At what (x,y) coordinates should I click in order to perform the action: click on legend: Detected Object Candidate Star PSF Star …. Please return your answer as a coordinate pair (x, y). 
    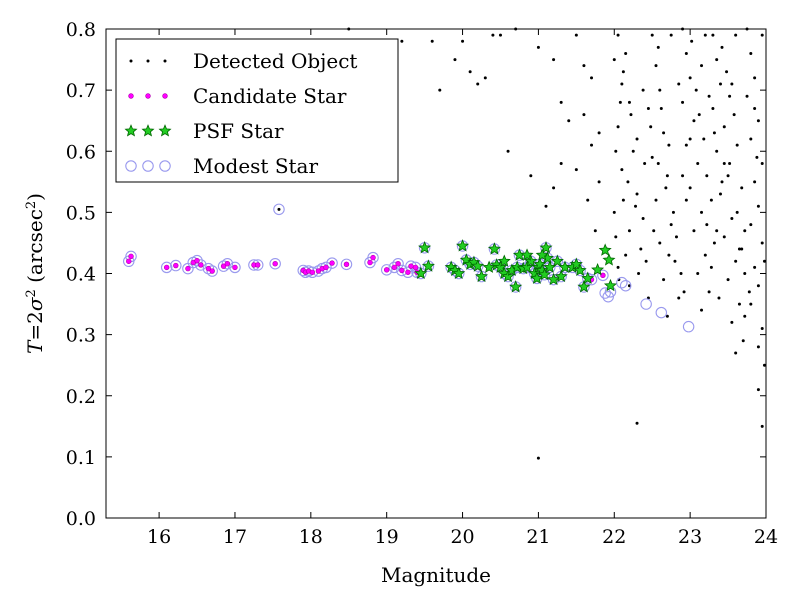
    Looking at the image, I should click on (257, 110).